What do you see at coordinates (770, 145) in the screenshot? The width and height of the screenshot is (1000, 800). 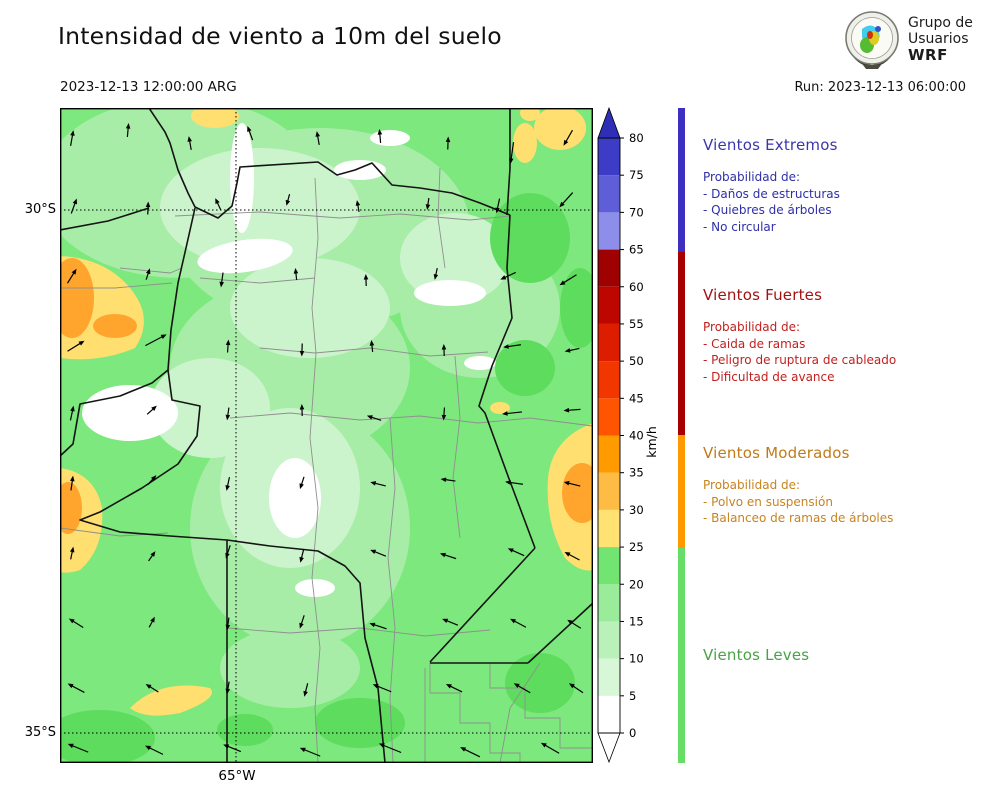 I see `legend-title: Vientos Extremos` at bounding box center [770, 145].